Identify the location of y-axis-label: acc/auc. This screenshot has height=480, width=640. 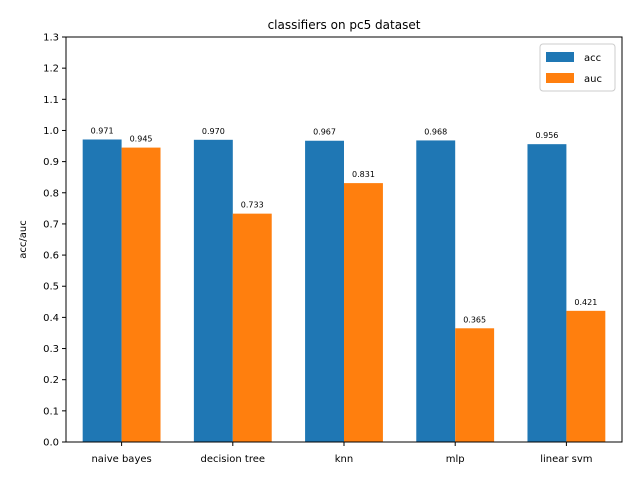
(23, 239).